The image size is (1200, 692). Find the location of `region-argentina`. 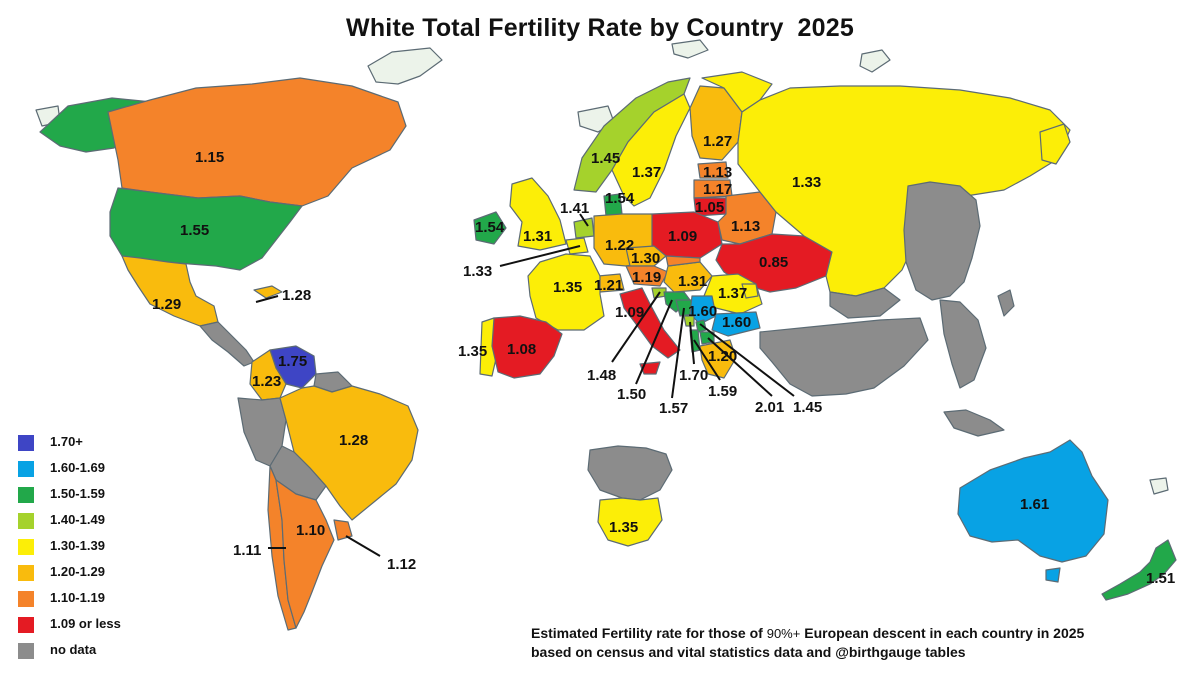

region-argentina is located at coordinates (305, 554).